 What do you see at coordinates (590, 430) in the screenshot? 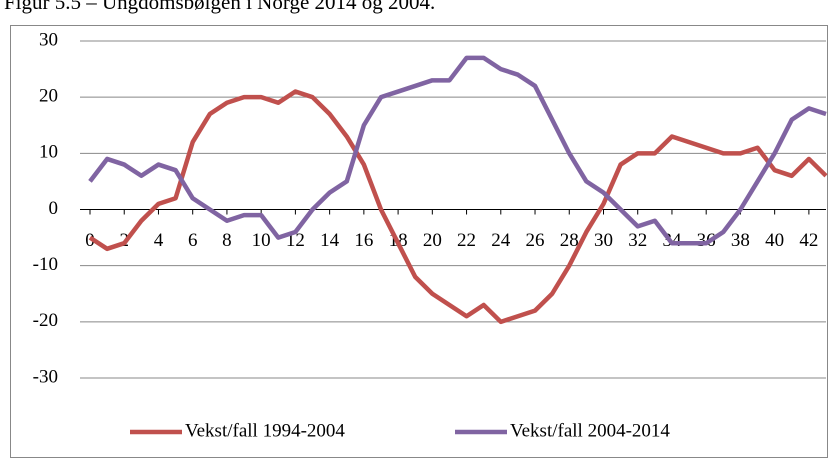
I see `legend-label: Vekst/fall 2004-2014` at bounding box center [590, 430].